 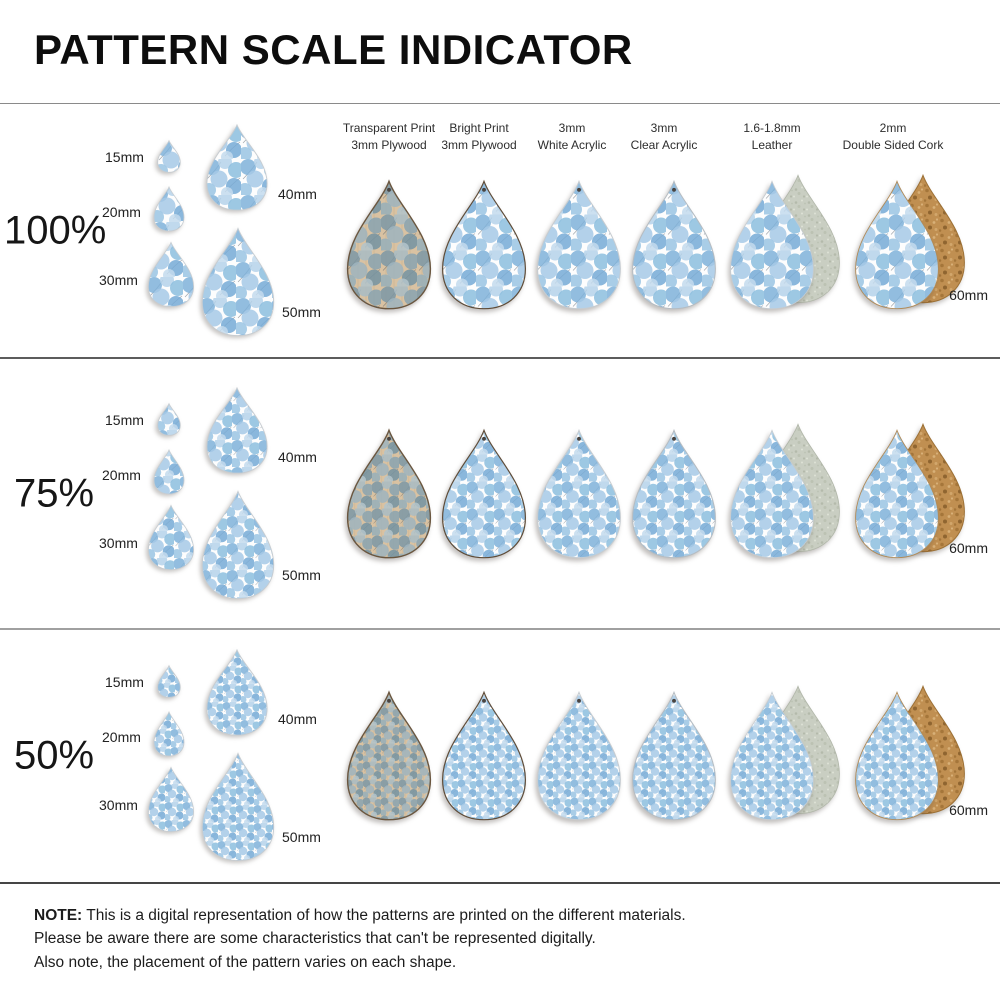 What do you see at coordinates (893, 144) in the screenshot?
I see `material-header-line: Double Sided Cork` at bounding box center [893, 144].